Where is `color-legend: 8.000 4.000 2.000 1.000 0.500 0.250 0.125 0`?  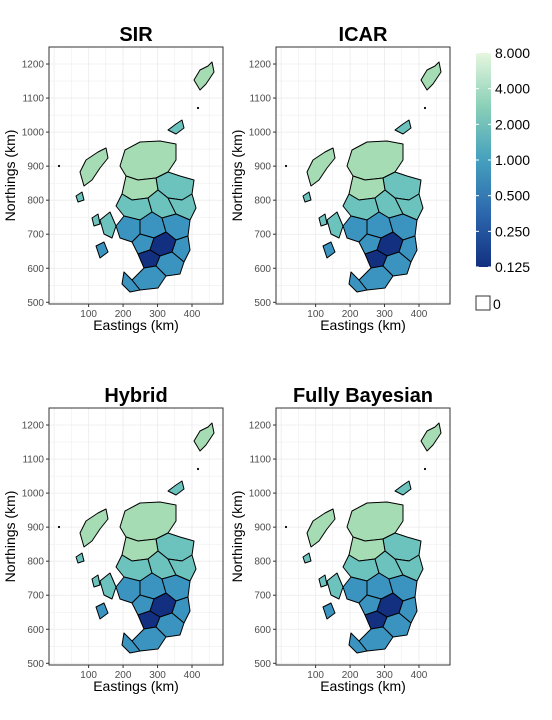 color-legend: 8.000 4.000 2.000 1.000 0.500 0.250 0.125 0 is located at coordinates (502, 178).